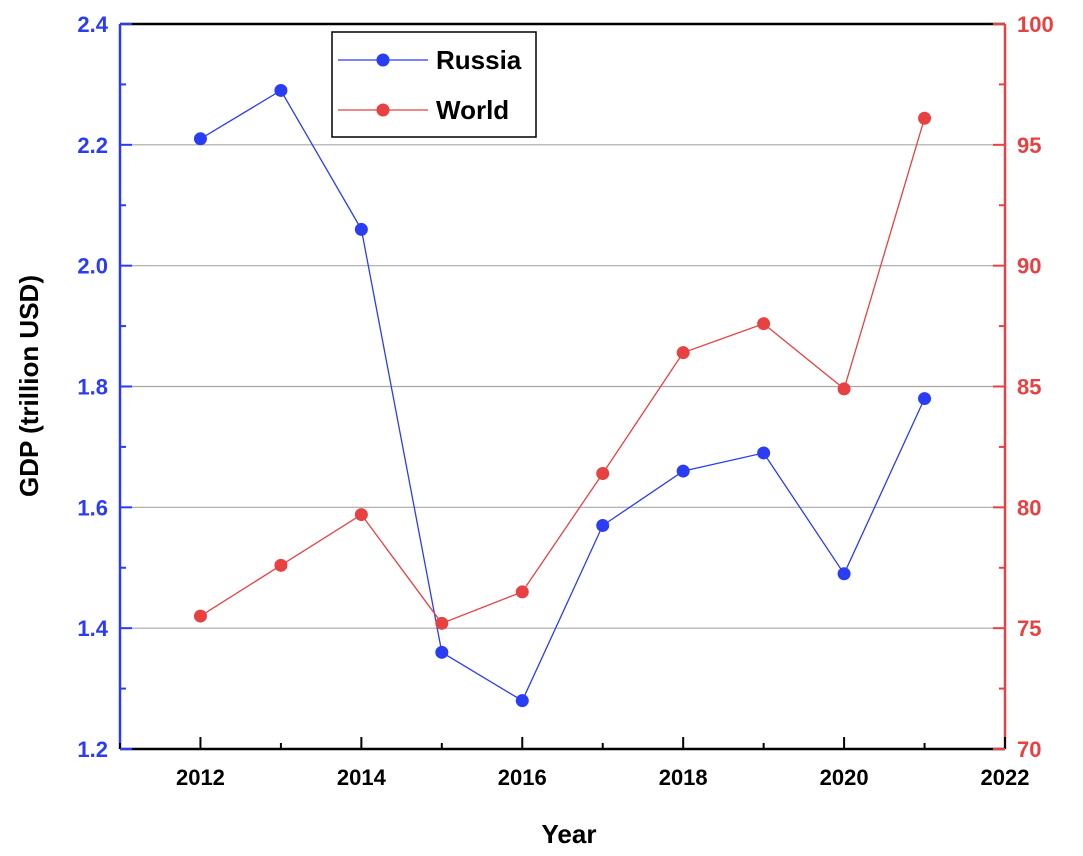 The height and width of the screenshot is (856, 1083). Describe the element at coordinates (479, 60) in the screenshot. I see `legend-label: Russia` at that location.